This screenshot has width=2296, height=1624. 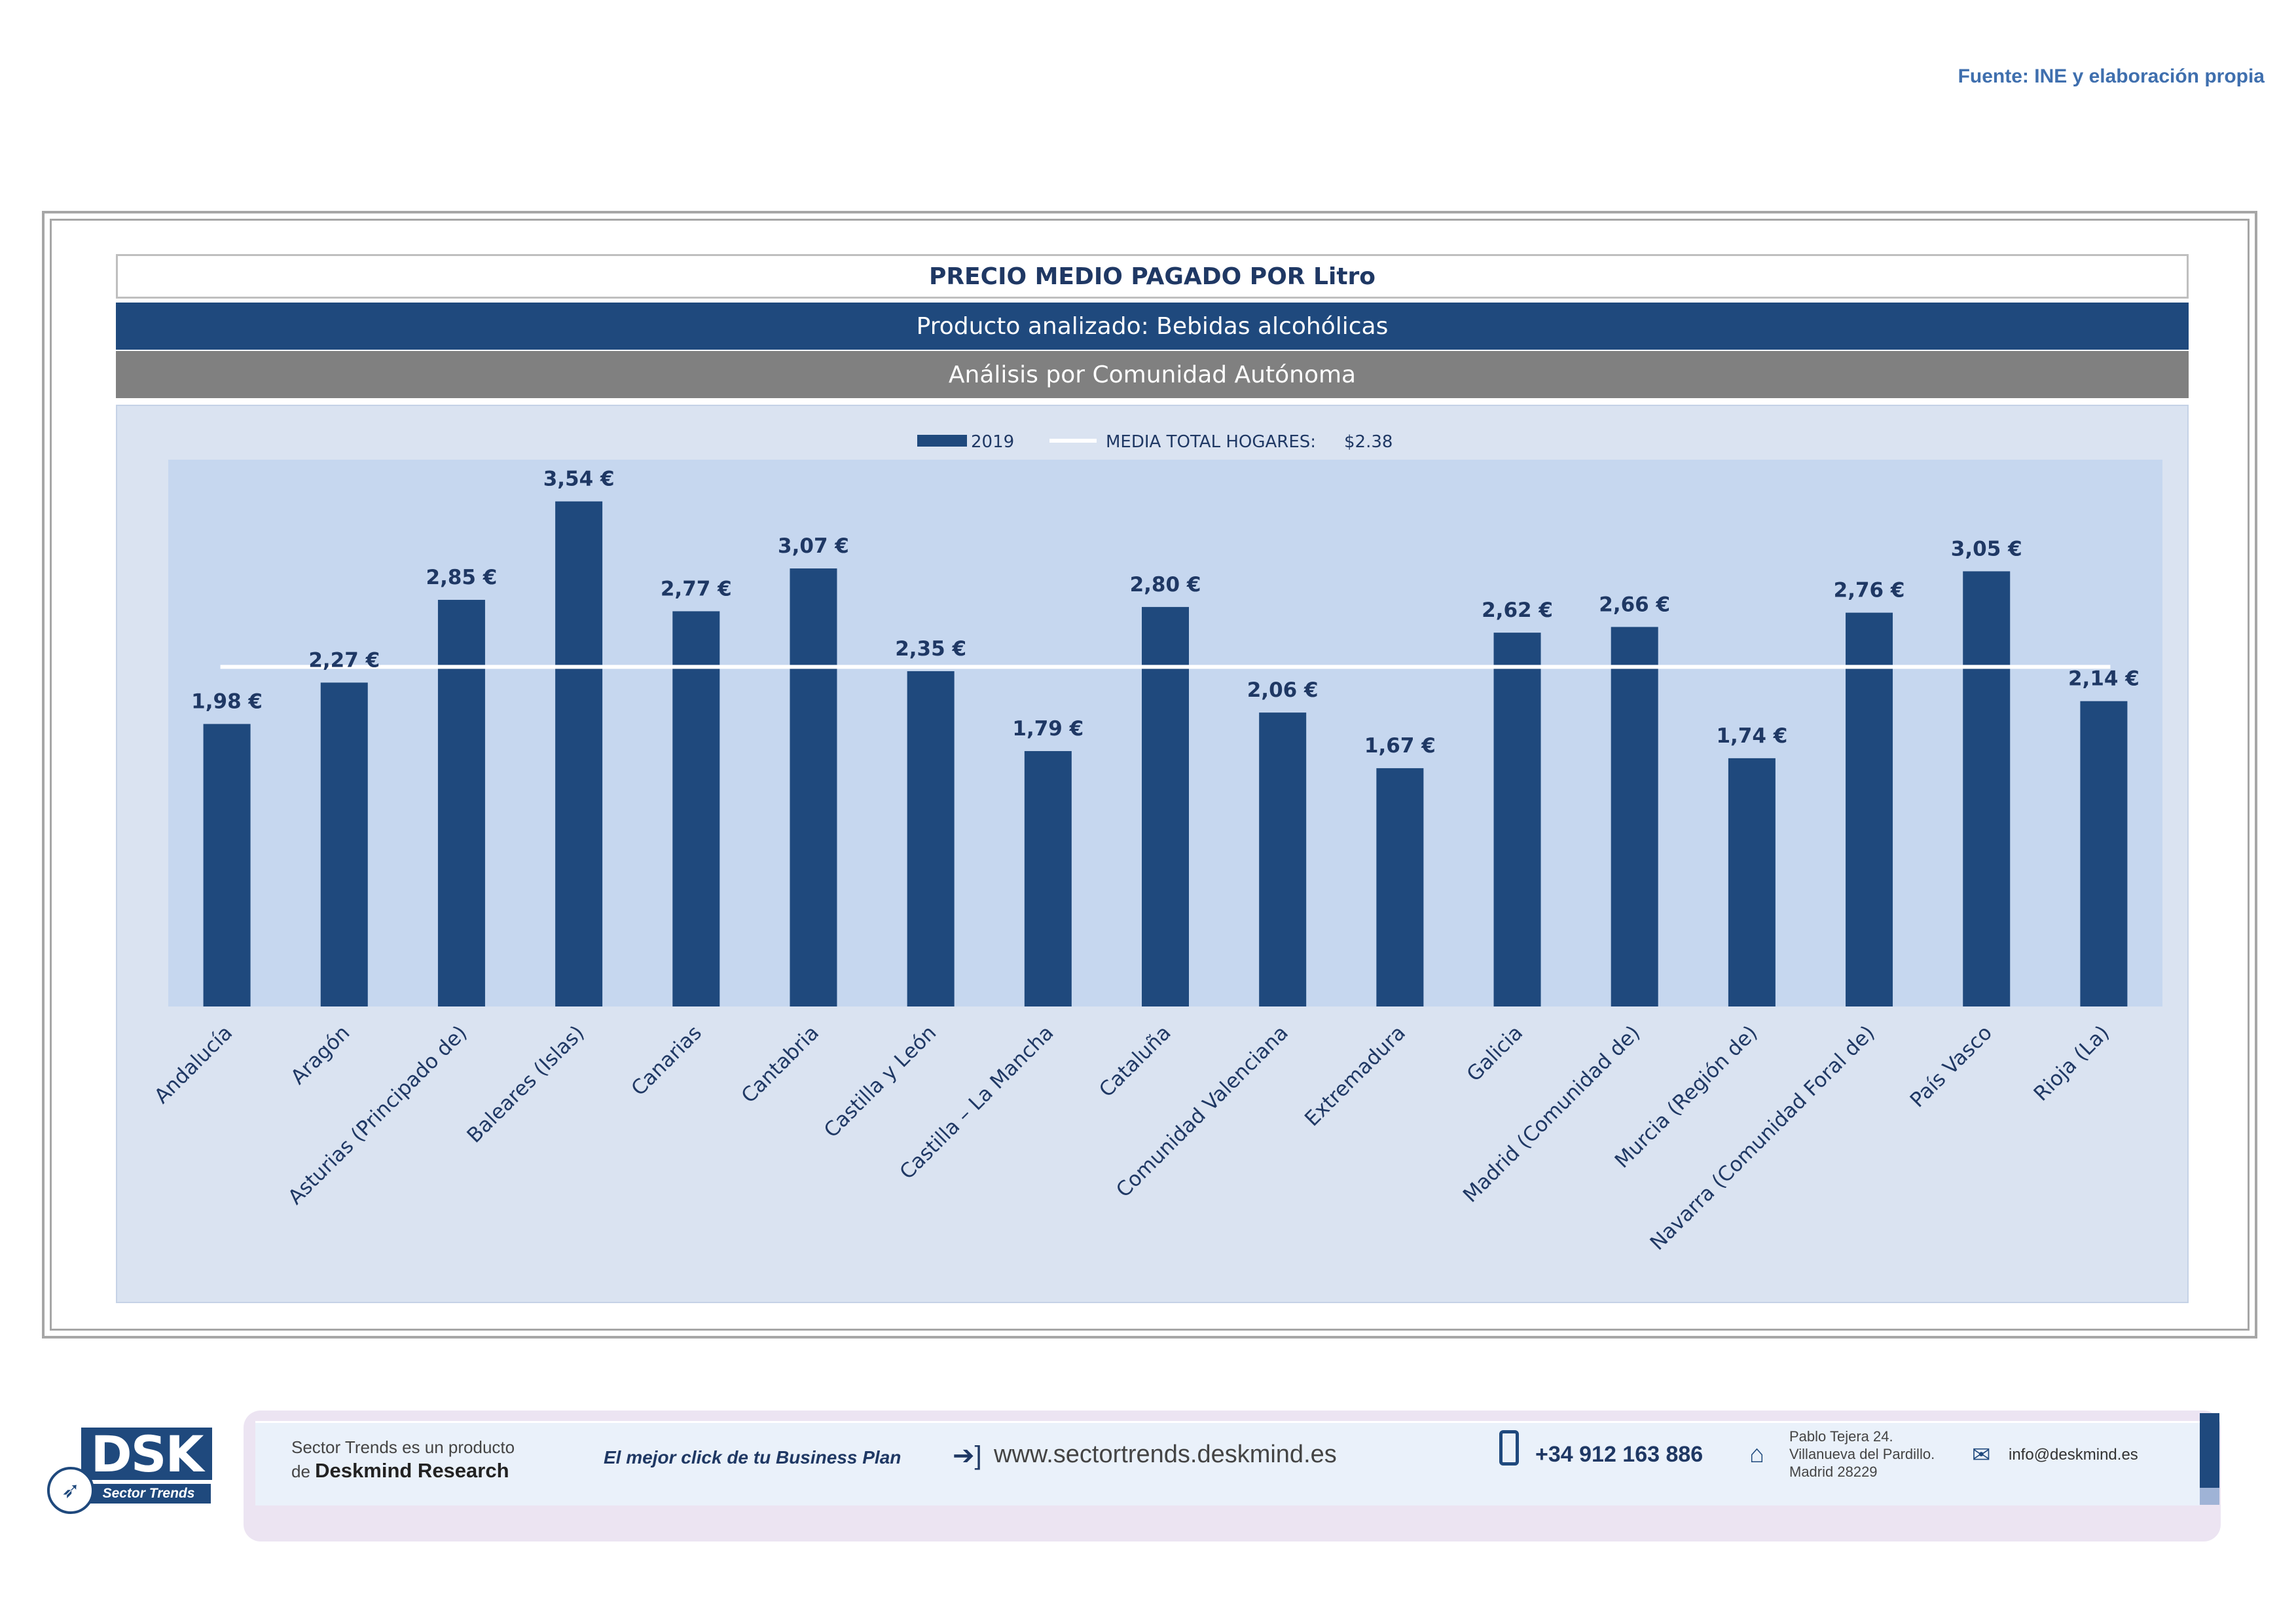 What do you see at coordinates (666, 1060) in the screenshot?
I see `category-label-4: Canarias` at bounding box center [666, 1060].